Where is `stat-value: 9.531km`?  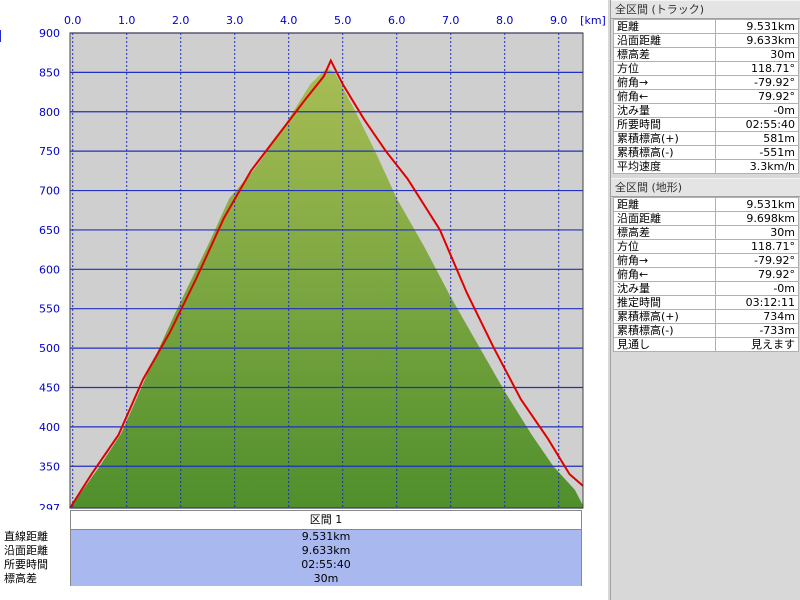
stat-value: 9.531km is located at coordinates (757, 26).